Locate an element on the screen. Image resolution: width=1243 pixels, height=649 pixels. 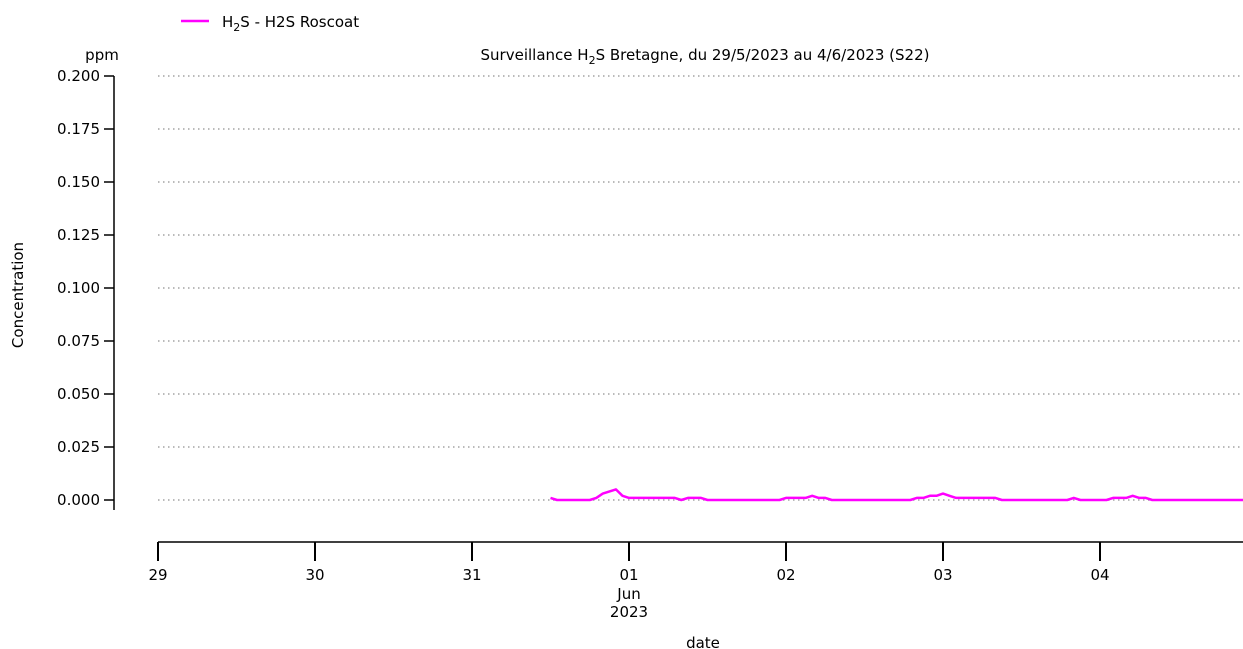
y-unit-label: ppm is located at coordinates (102, 55).